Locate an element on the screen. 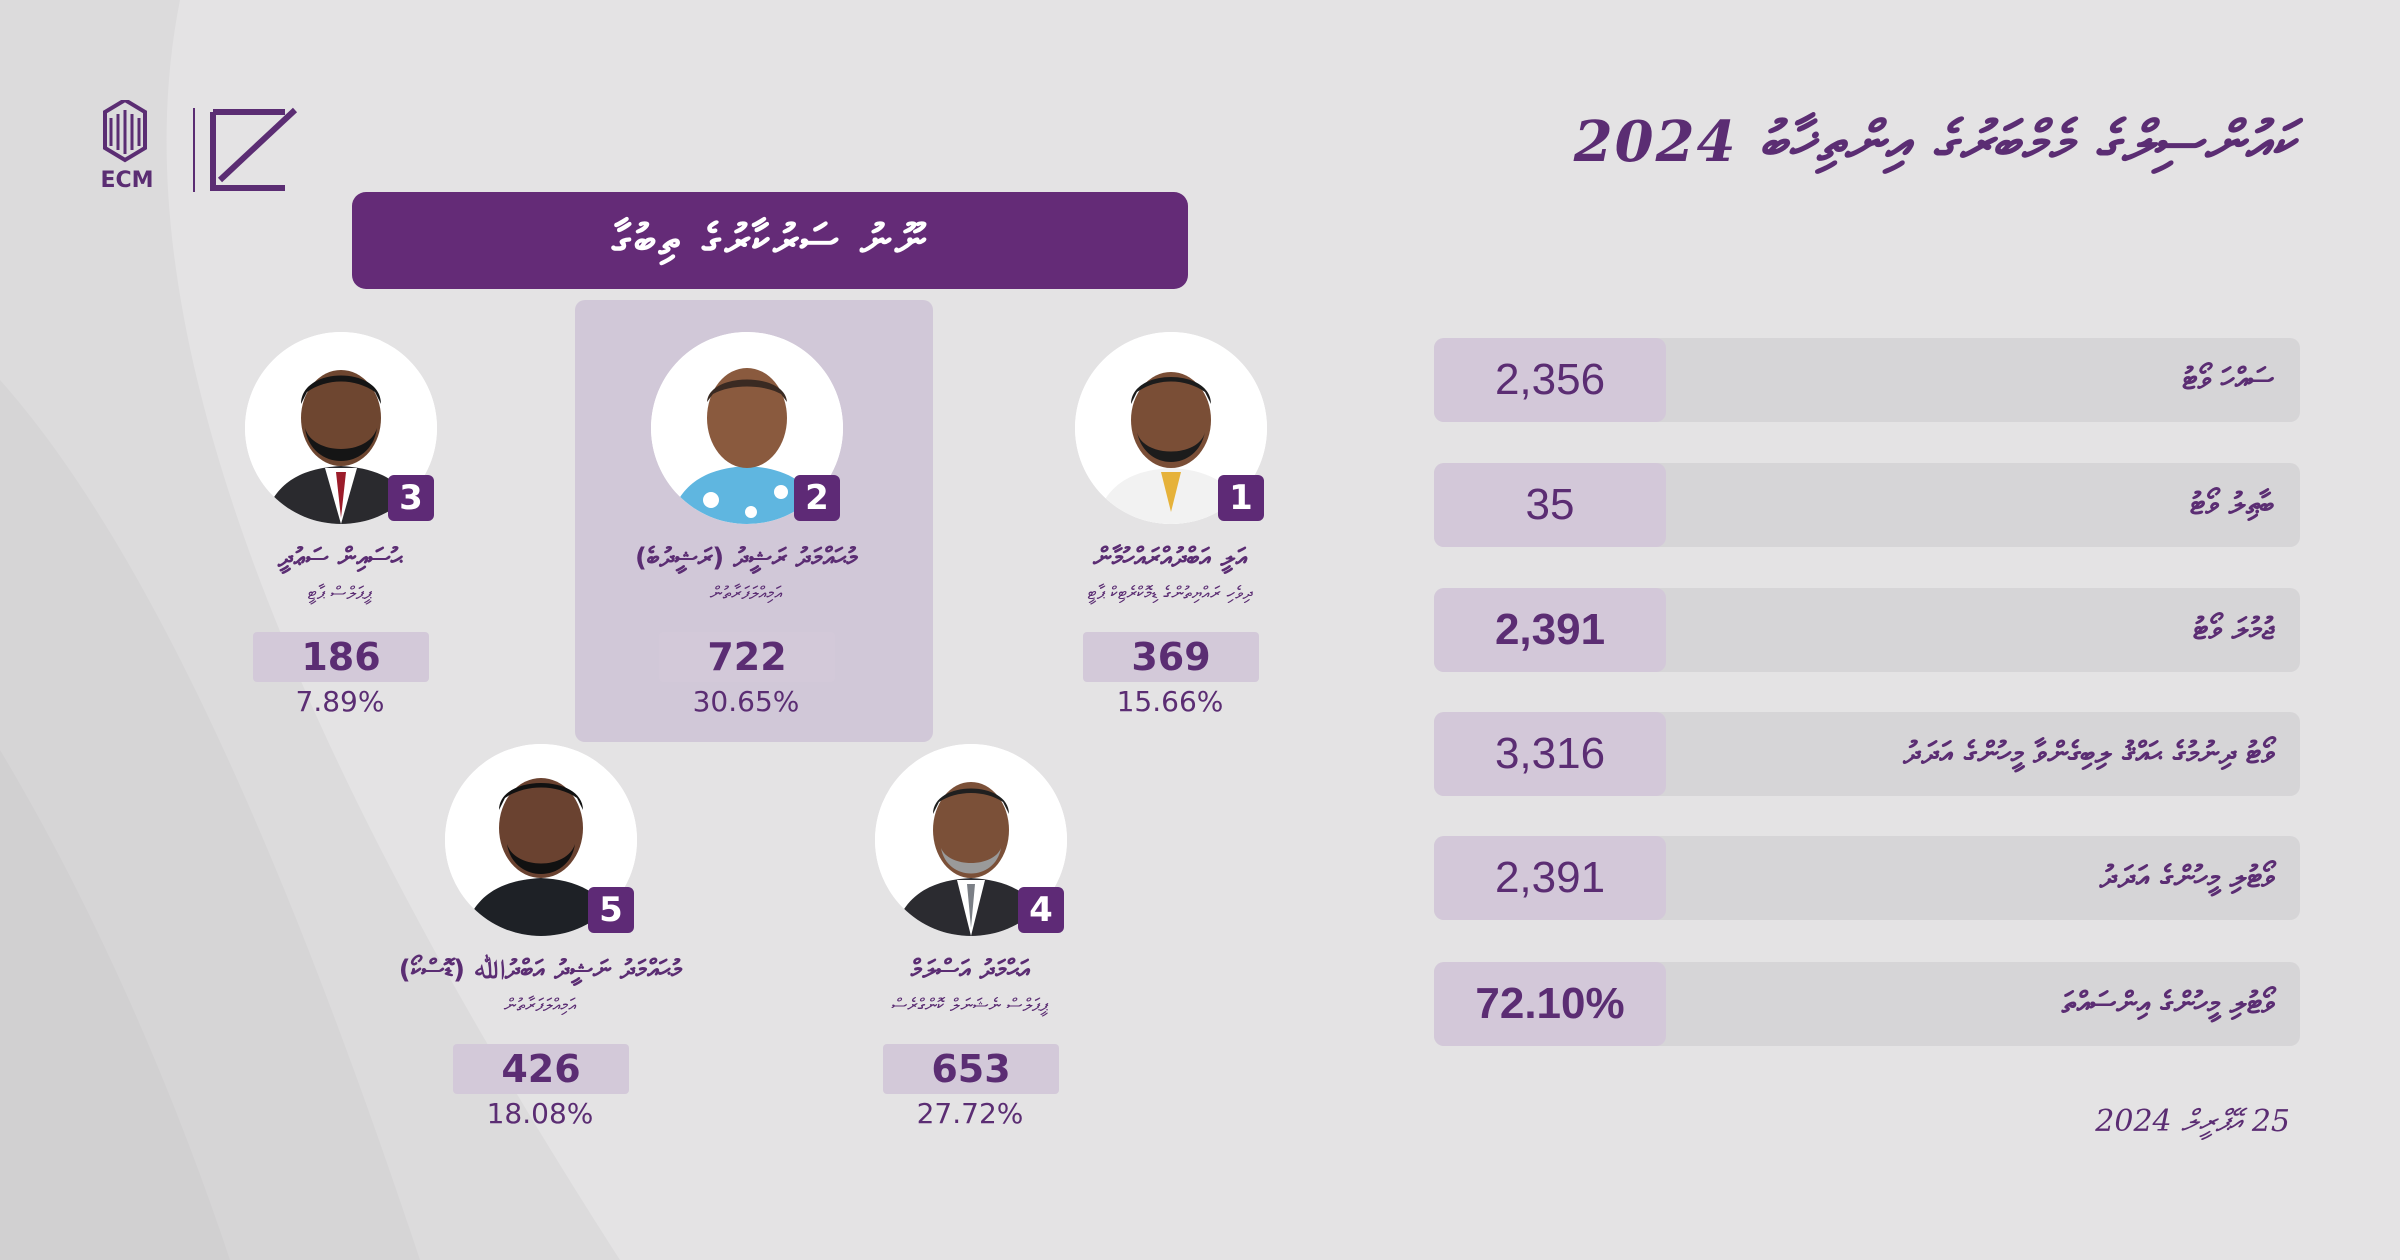 The image size is (2400, 1260). stat-row-valid-votes: 2,356 ސައްހަ ވޯޓު is located at coordinates (1867, 380).